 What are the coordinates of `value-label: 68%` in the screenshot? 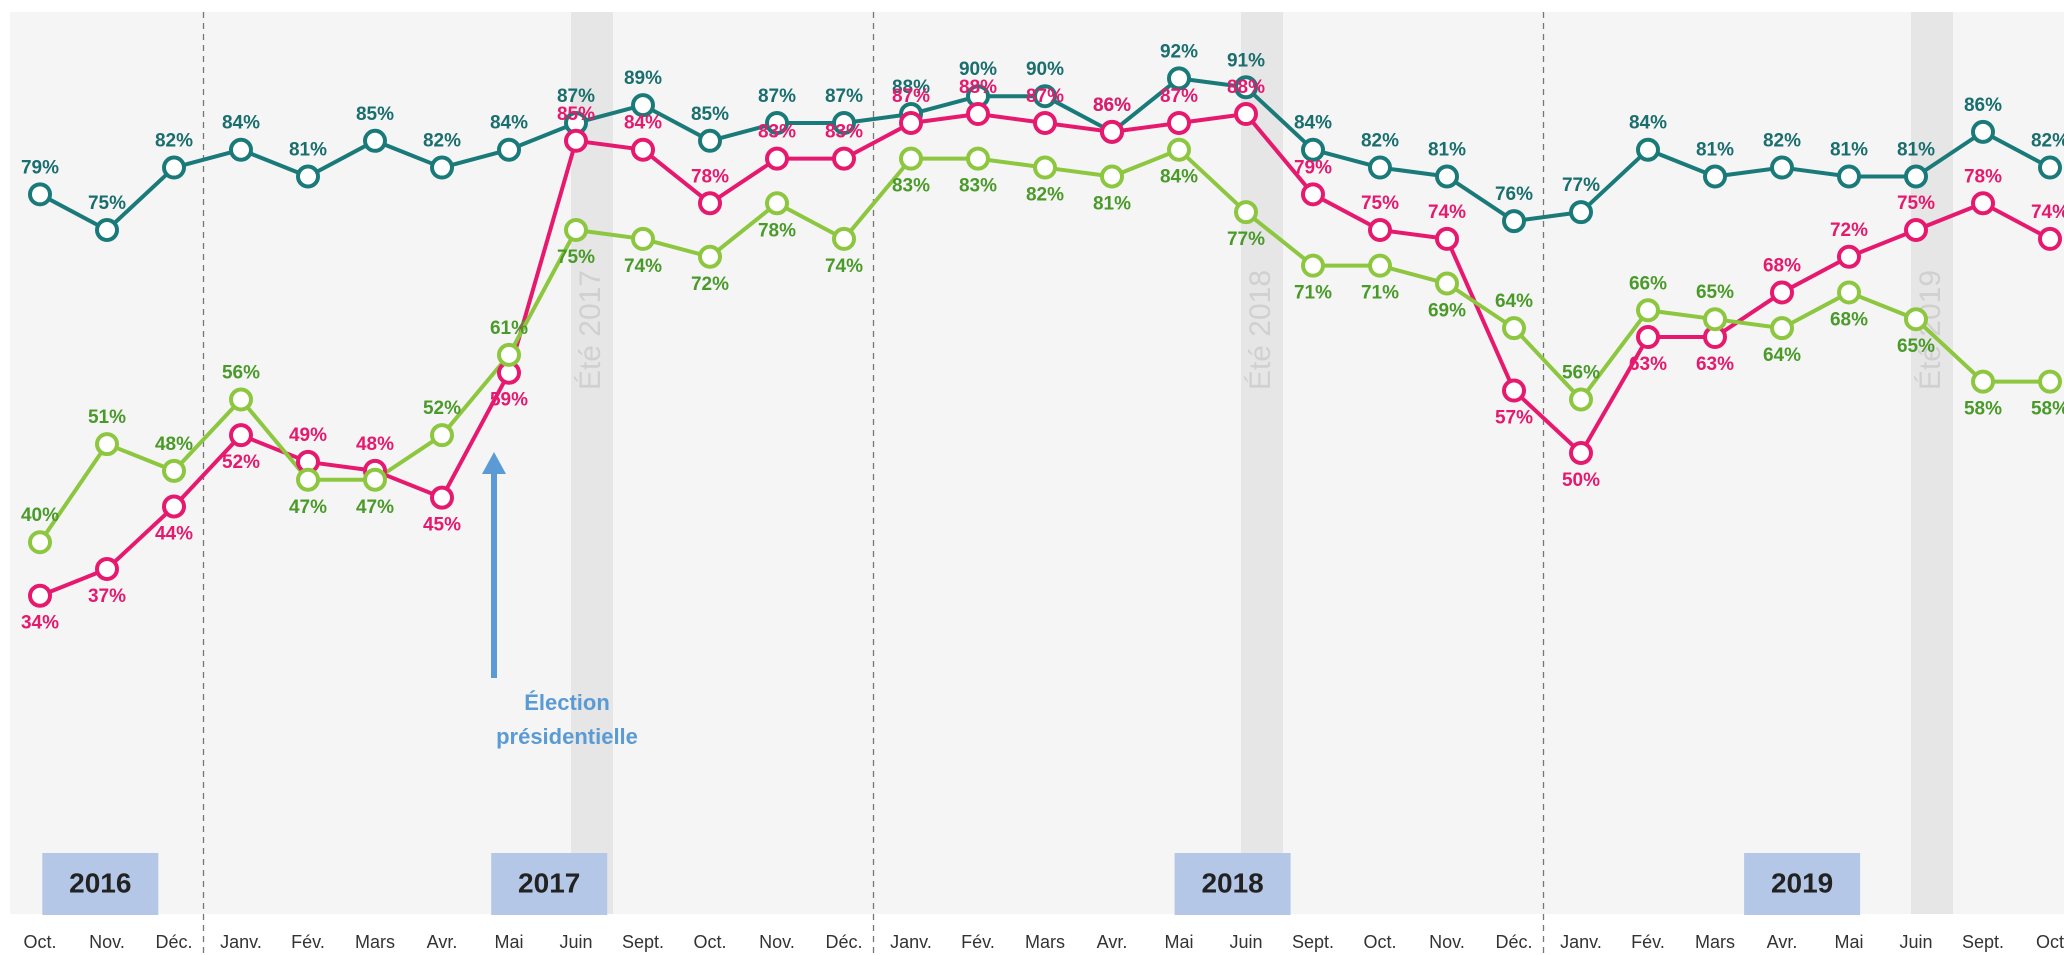 It's located at (1849, 319).